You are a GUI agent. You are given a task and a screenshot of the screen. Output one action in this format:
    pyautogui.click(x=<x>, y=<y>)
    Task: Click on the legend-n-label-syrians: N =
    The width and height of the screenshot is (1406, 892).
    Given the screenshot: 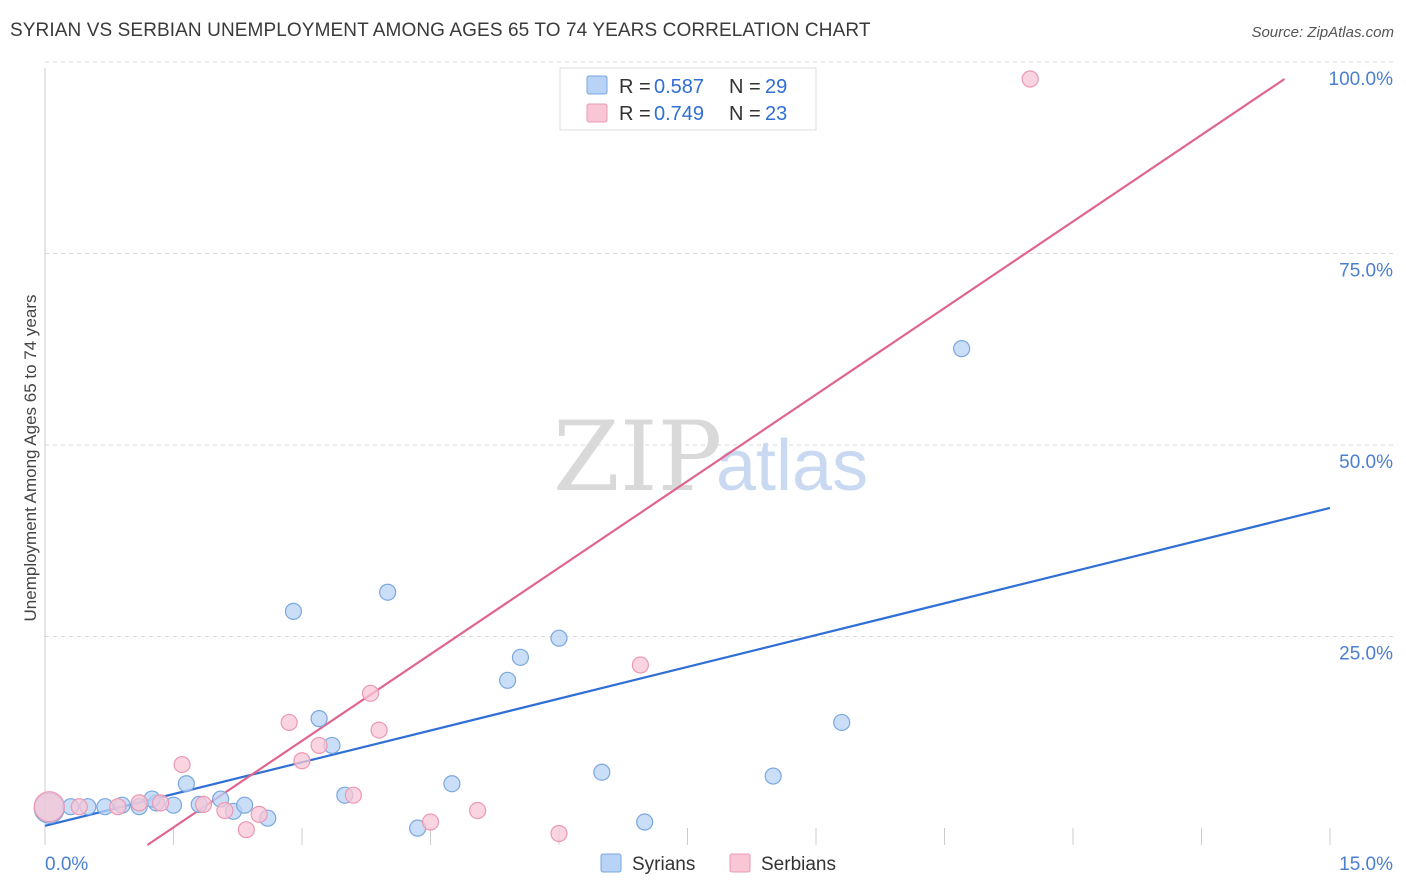 What is the action you would take?
    pyautogui.click(x=745, y=87)
    